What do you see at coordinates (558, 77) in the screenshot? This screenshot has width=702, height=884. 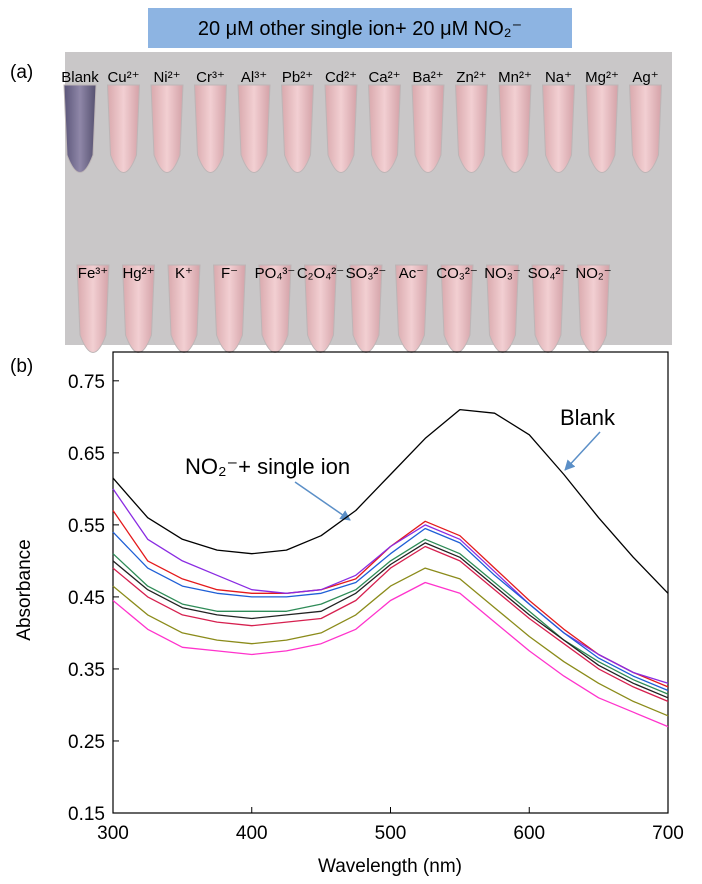 I see `ion-label: Na⁺` at bounding box center [558, 77].